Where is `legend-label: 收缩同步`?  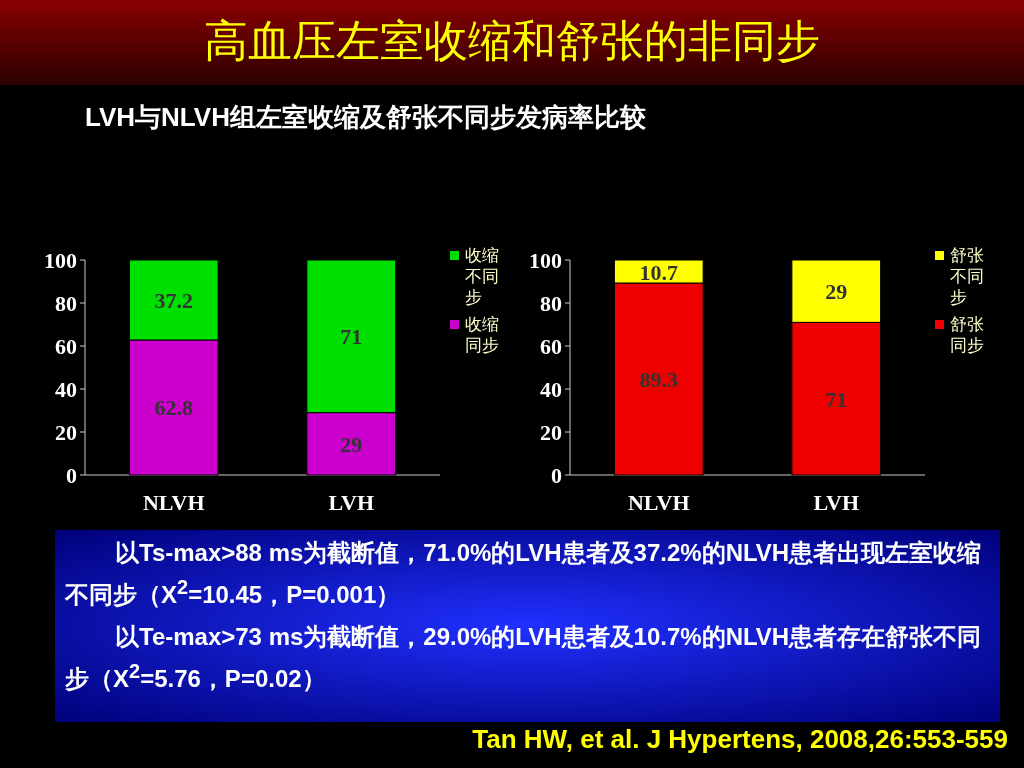 legend-label: 收缩同步 is located at coordinates (482, 335).